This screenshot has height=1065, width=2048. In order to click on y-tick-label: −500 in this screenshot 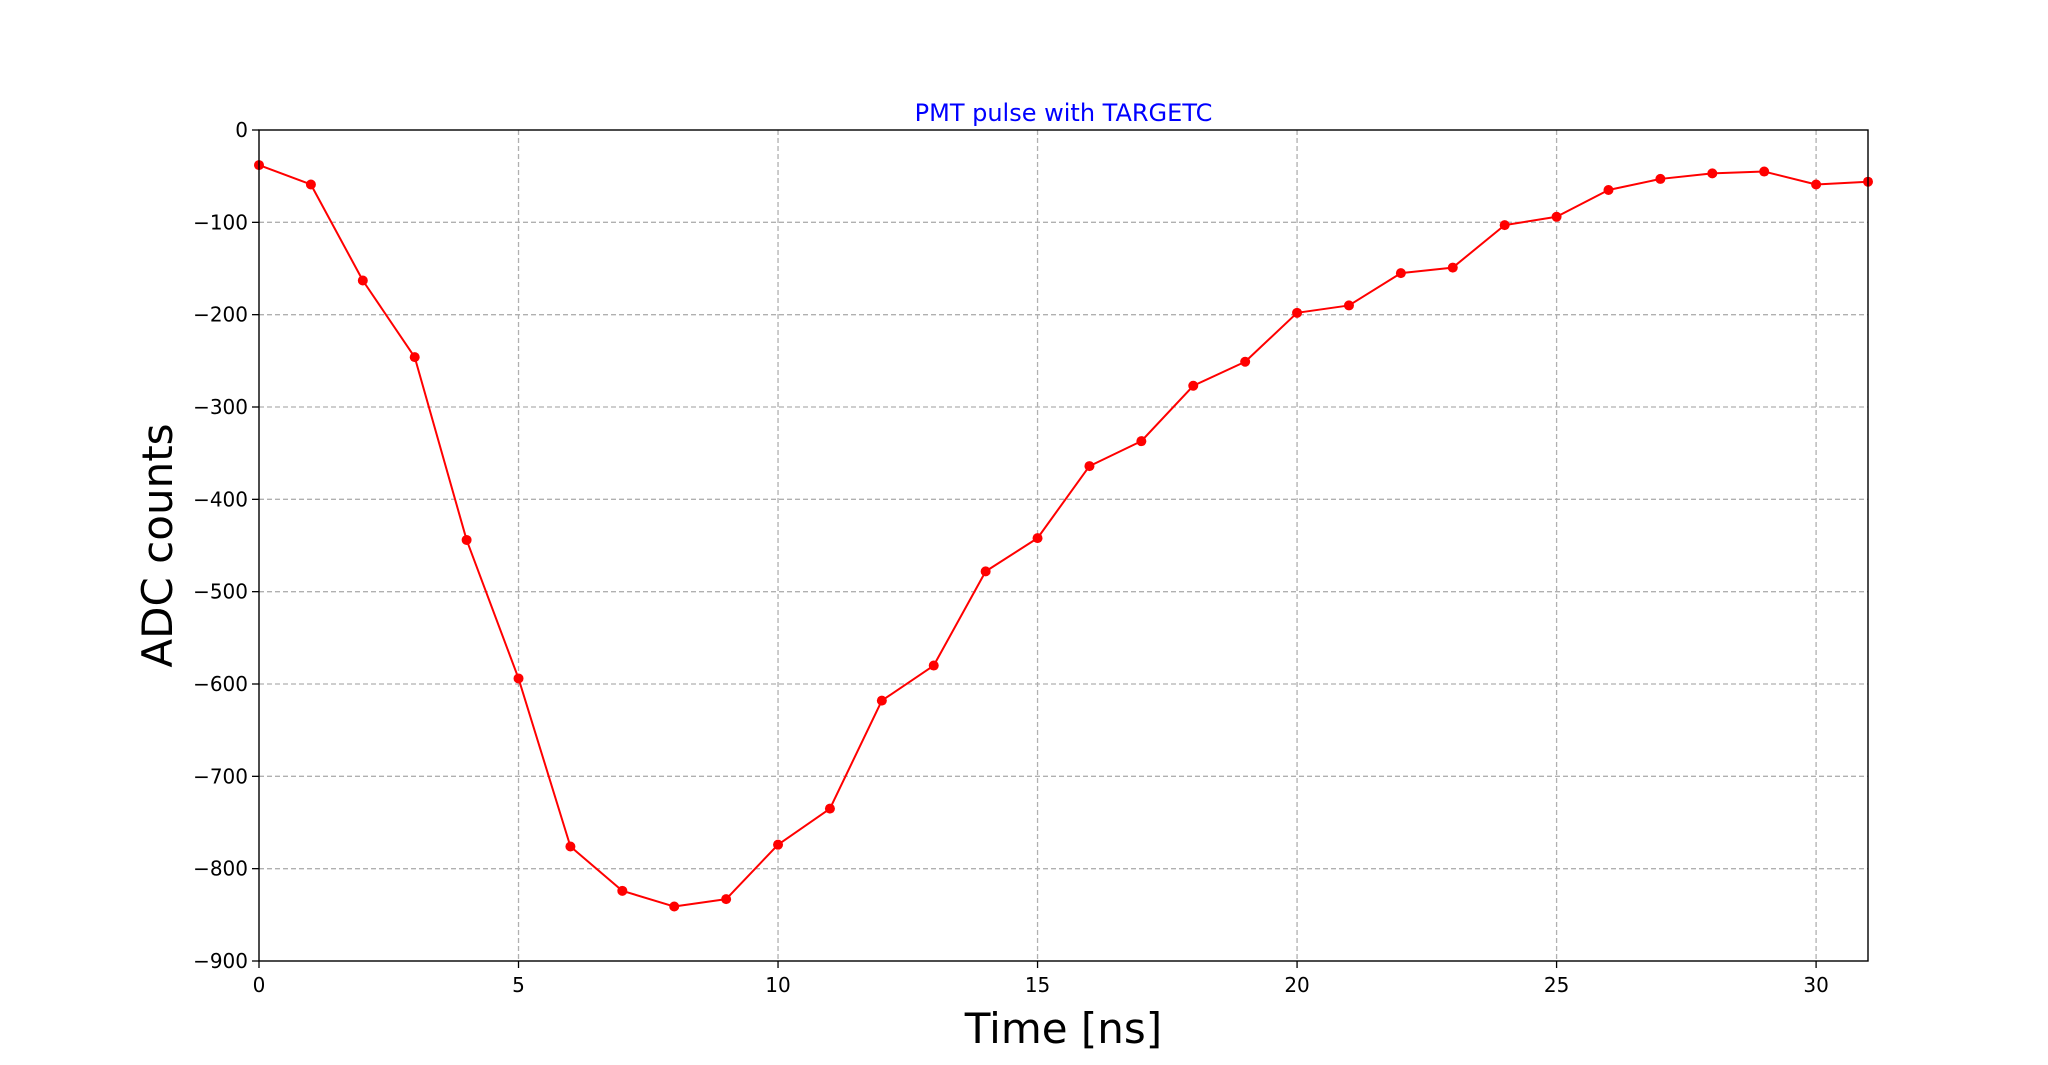, I will do `click(220, 592)`.